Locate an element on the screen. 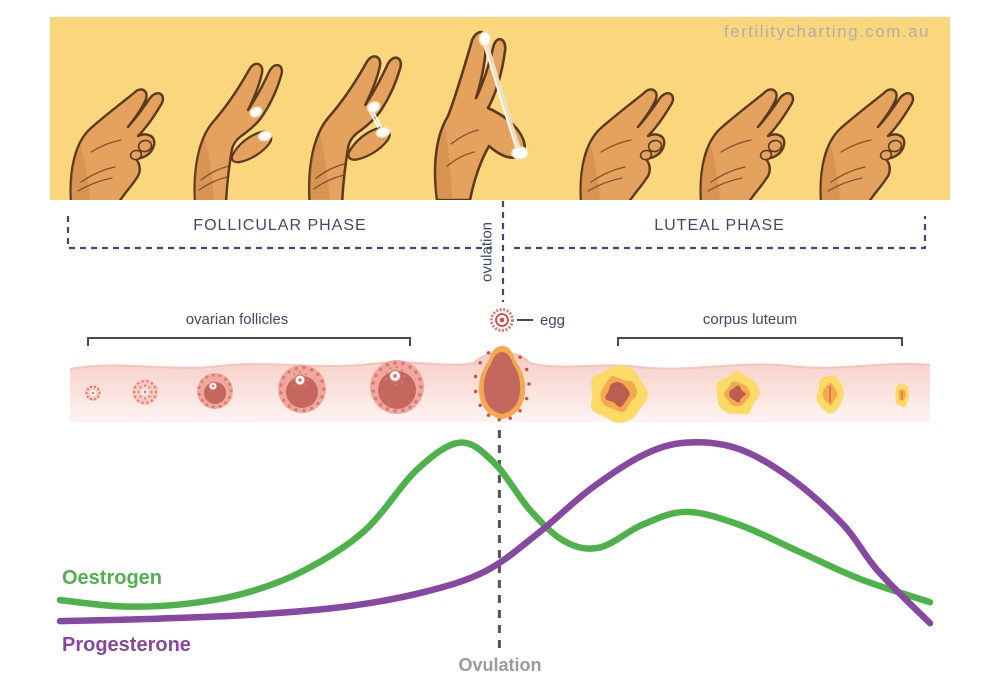 This screenshot has height=700, width=1000. corpus-luteum-large is located at coordinates (619, 394).